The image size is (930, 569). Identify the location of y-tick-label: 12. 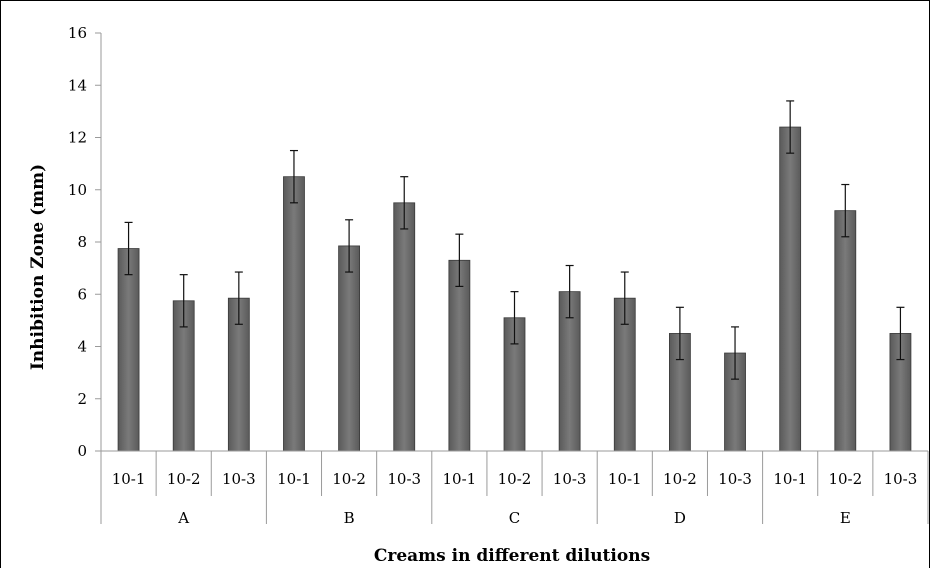
(77, 138).